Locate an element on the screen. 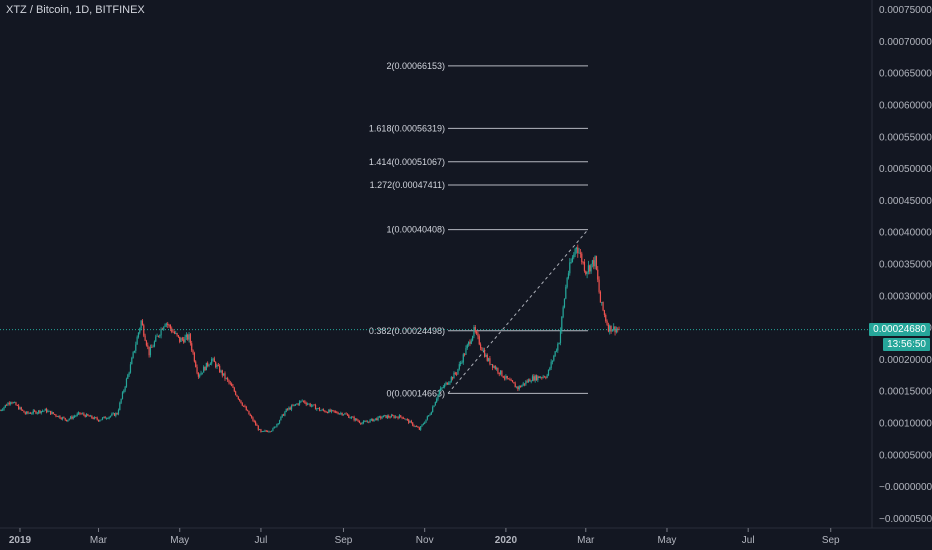 This screenshot has height=550, width=932. price-tick-label: −0.00000000 is located at coordinates (905, 487).